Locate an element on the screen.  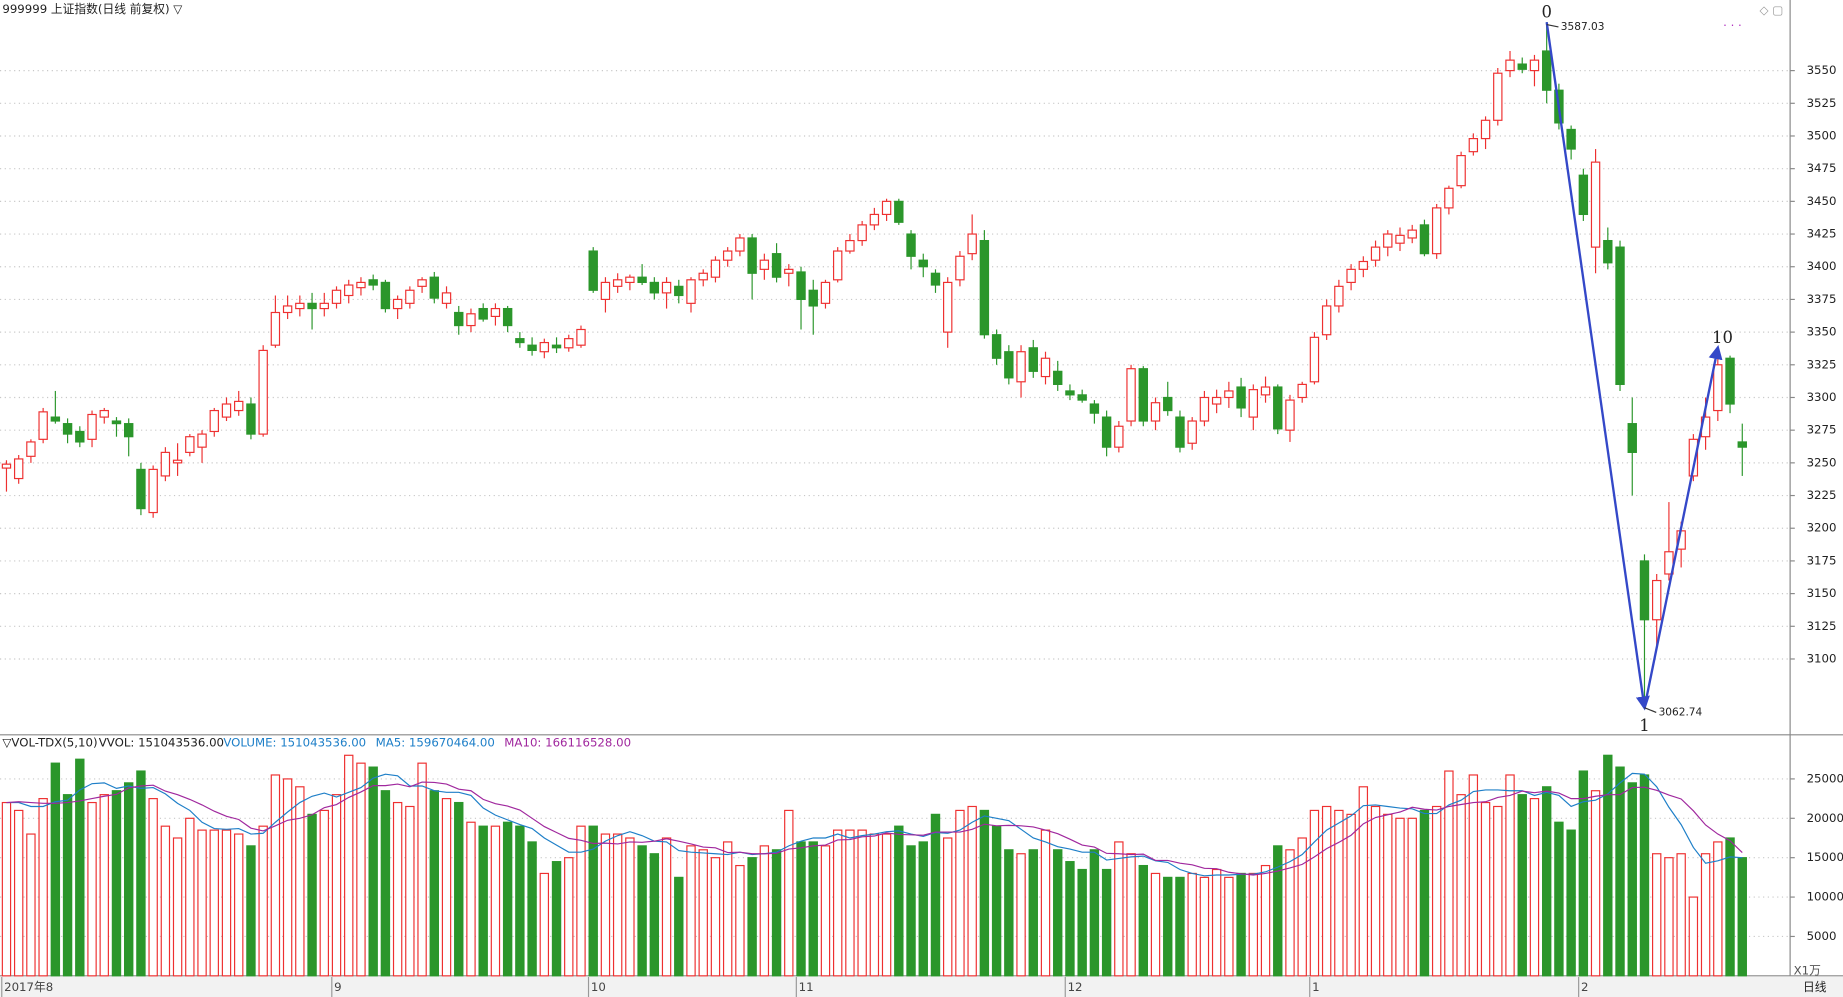
y-tick-label: 3325 is located at coordinates (1822, 364).